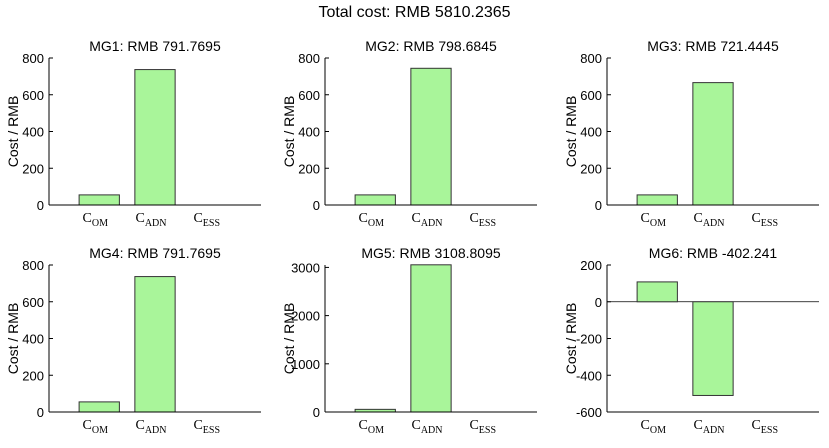  What do you see at coordinates (431, 46) in the screenshot?
I see `subplot-title: MG2: RMB 798.6845` at bounding box center [431, 46].